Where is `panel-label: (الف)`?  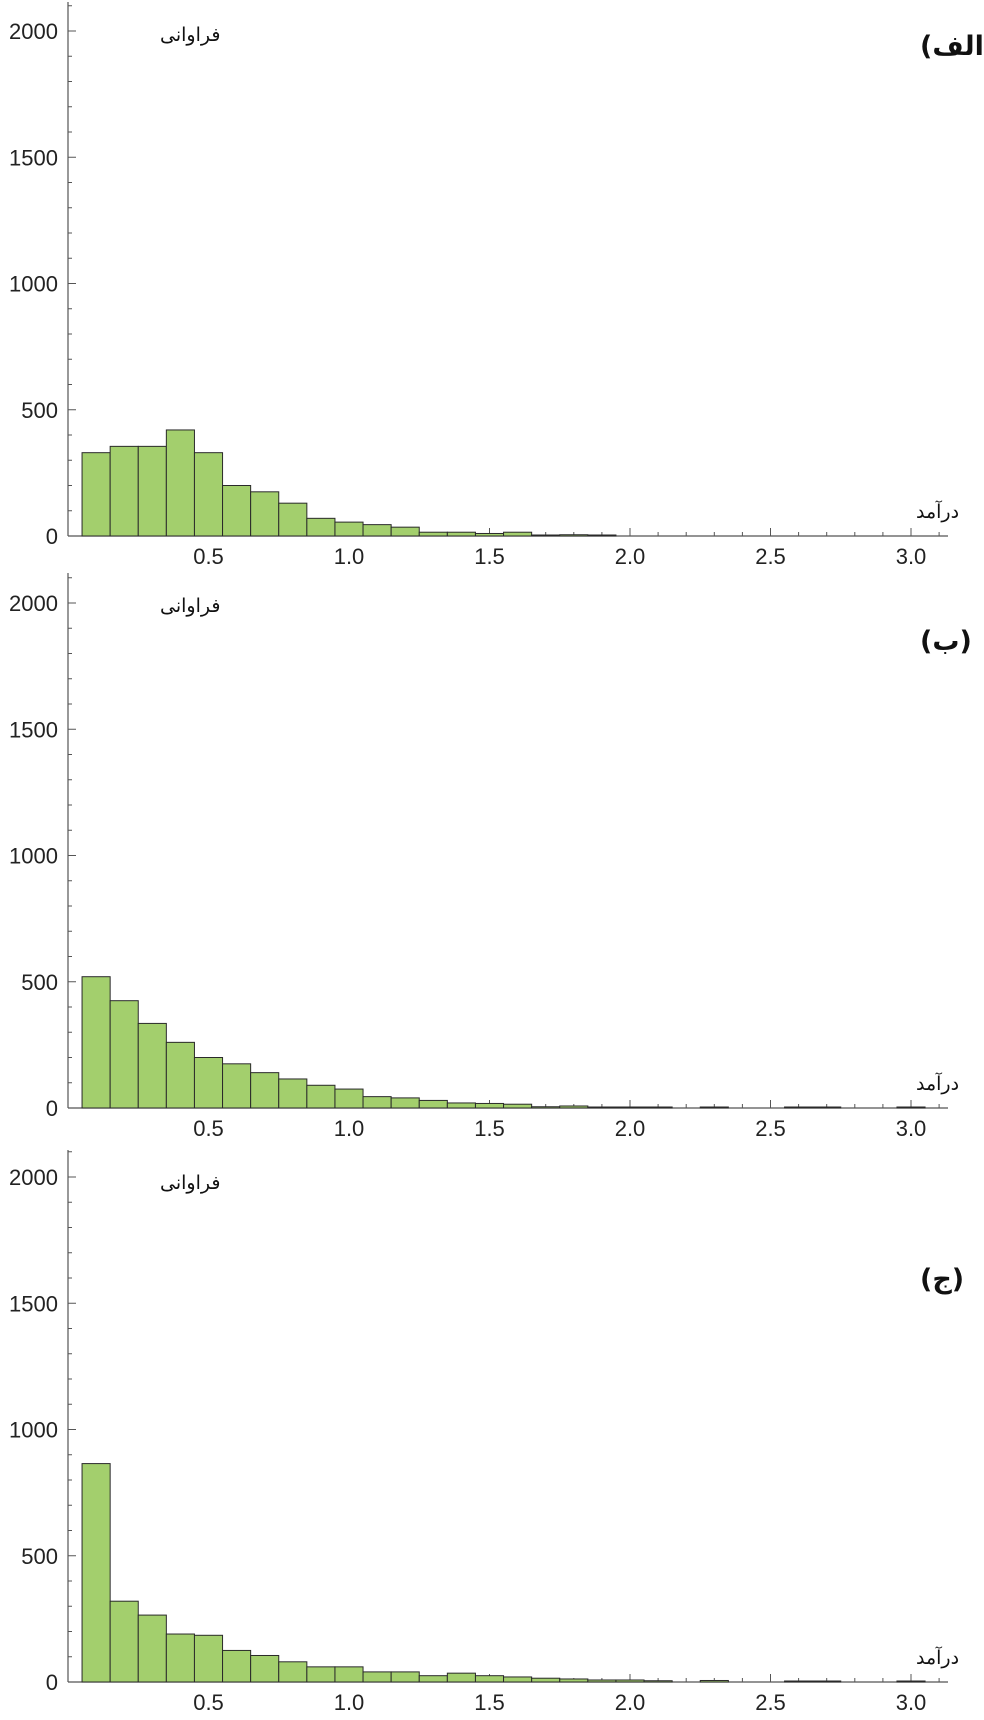 panel-label: (الف) is located at coordinates (952, 46).